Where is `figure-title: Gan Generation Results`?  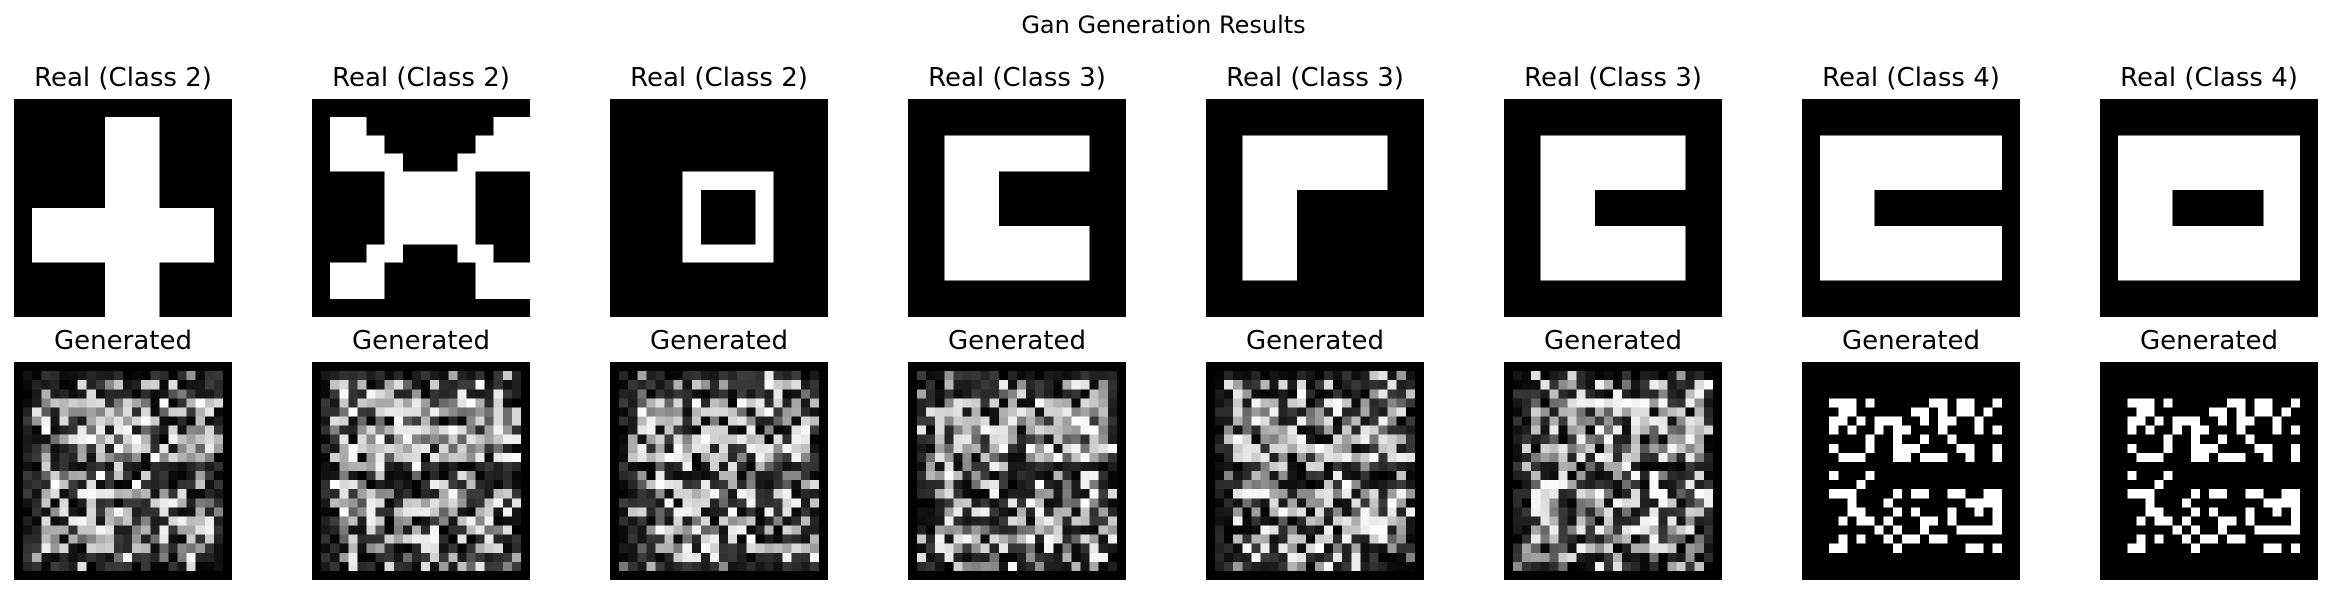
figure-title: Gan Generation Results is located at coordinates (1163, 25).